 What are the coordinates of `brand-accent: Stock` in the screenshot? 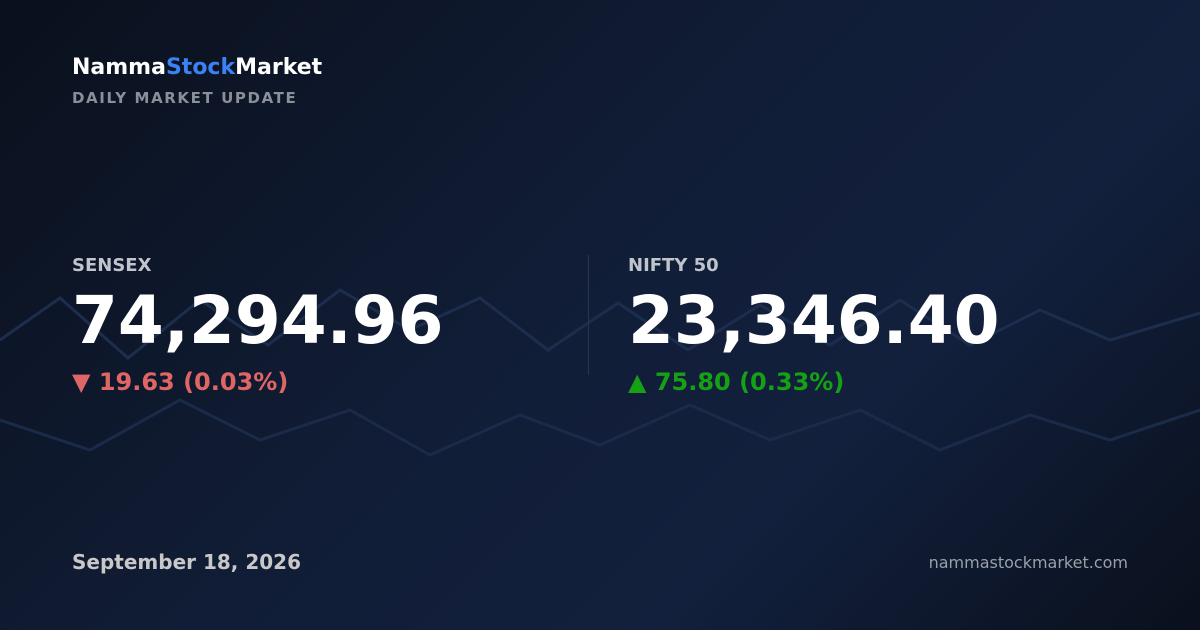 It's located at (200, 67).